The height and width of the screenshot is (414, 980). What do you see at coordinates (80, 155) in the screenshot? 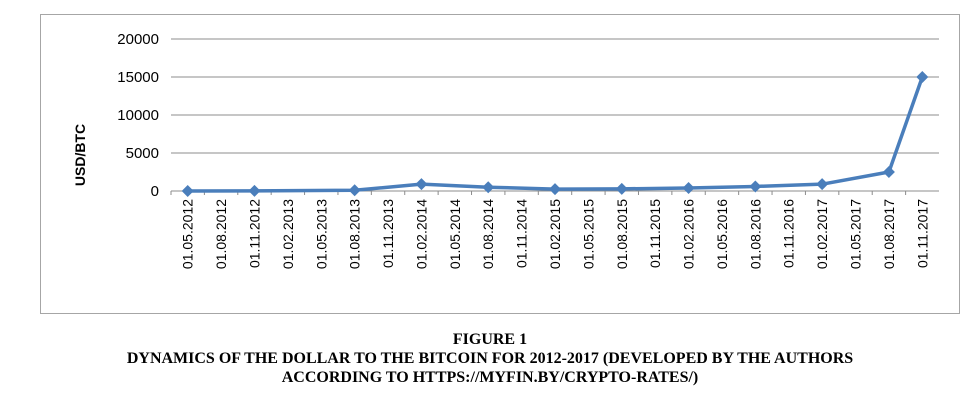
I see `y-axis-title: USD/BTC` at bounding box center [80, 155].